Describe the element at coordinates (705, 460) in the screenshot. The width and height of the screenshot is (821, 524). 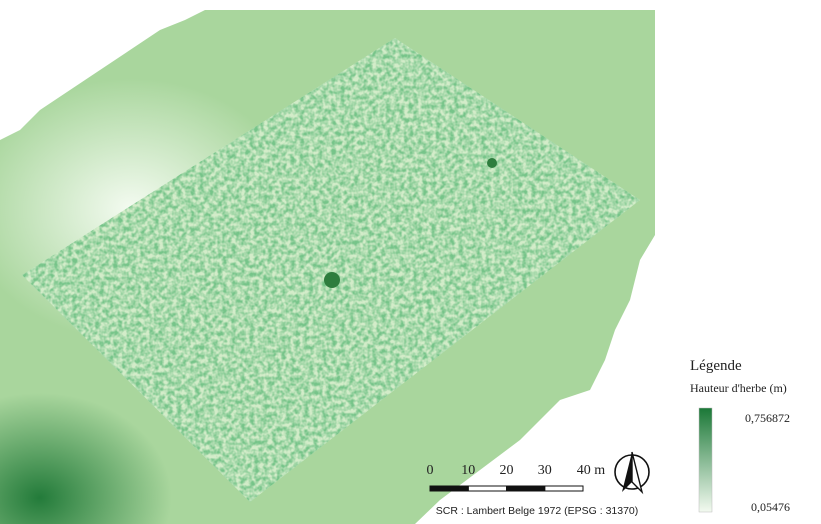
I see `colorbar` at that location.